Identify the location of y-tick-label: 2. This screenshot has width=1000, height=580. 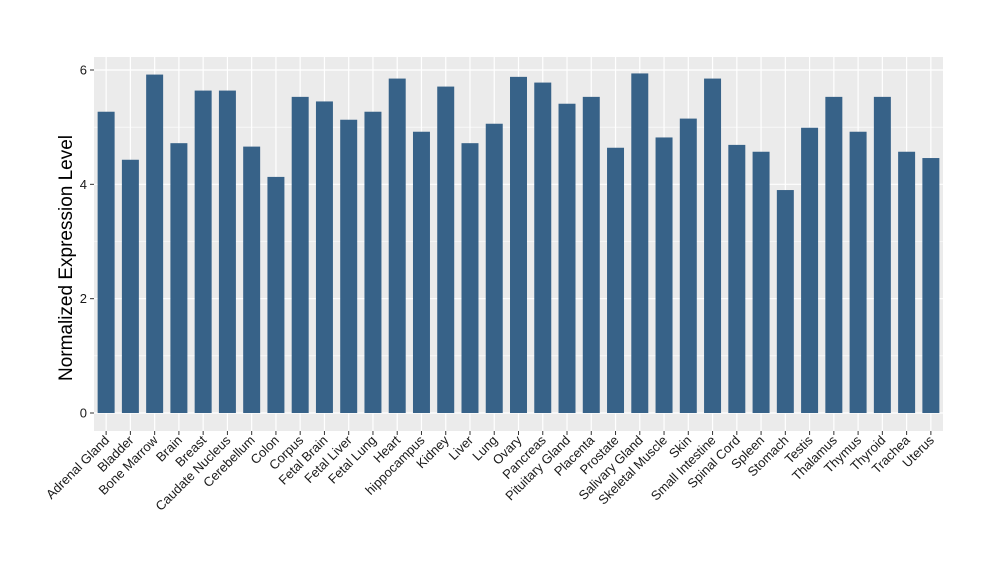
(83, 298).